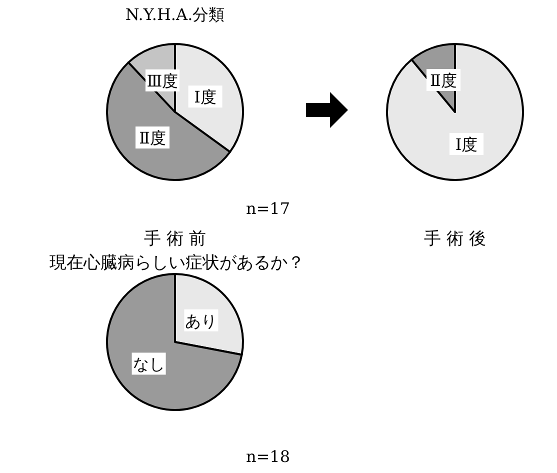  Describe the element at coordinates (148, 364) in the screenshot. I see `slice-label: なし` at that location.